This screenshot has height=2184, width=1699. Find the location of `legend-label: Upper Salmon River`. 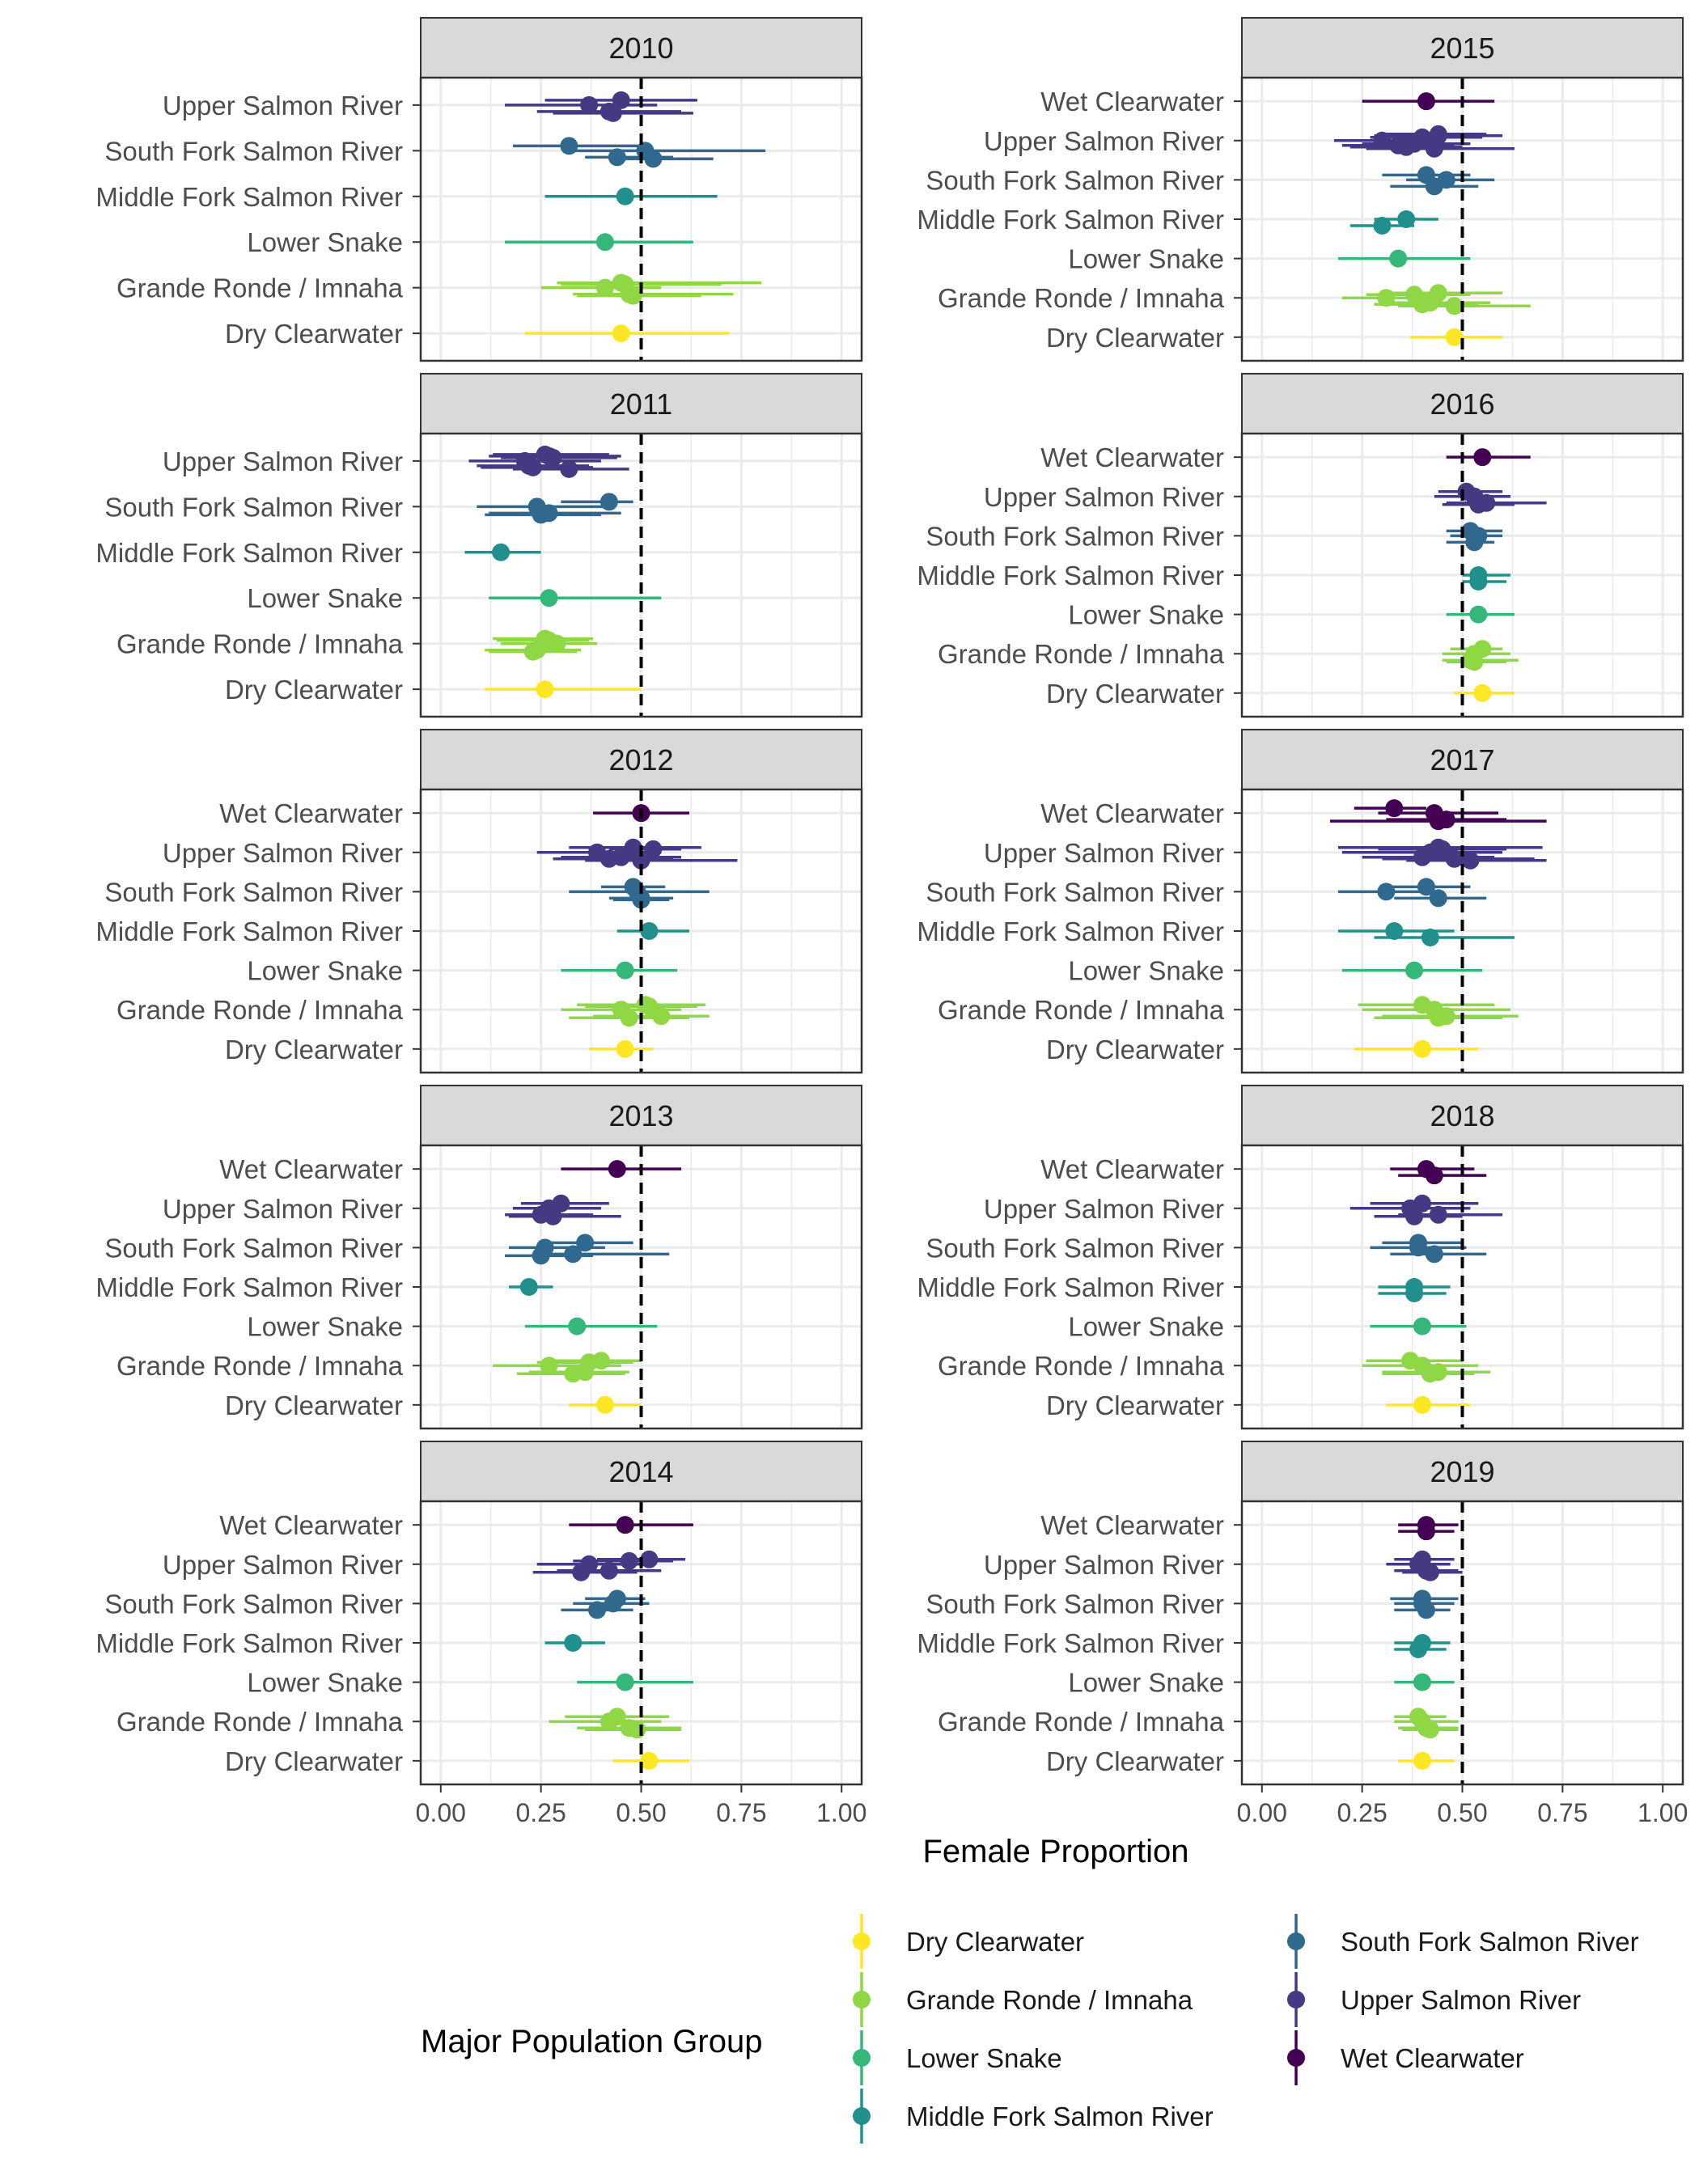

legend-label: Upper Salmon River is located at coordinates (1461, 2000).